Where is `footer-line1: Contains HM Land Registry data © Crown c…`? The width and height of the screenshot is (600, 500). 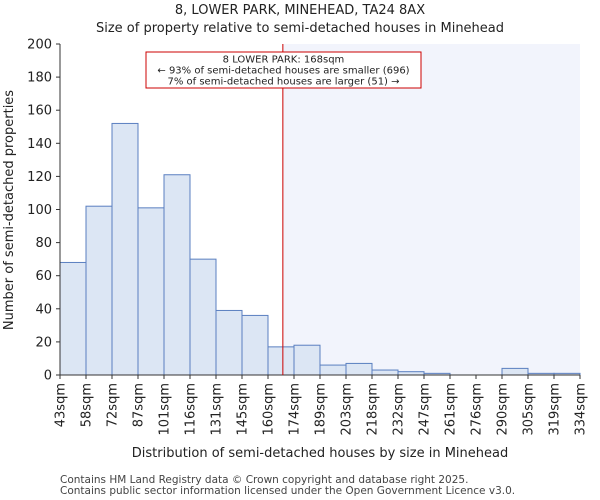 footer-line1: Contains HM Land Registry data © Crown c… is located at coordinates (264, 480).